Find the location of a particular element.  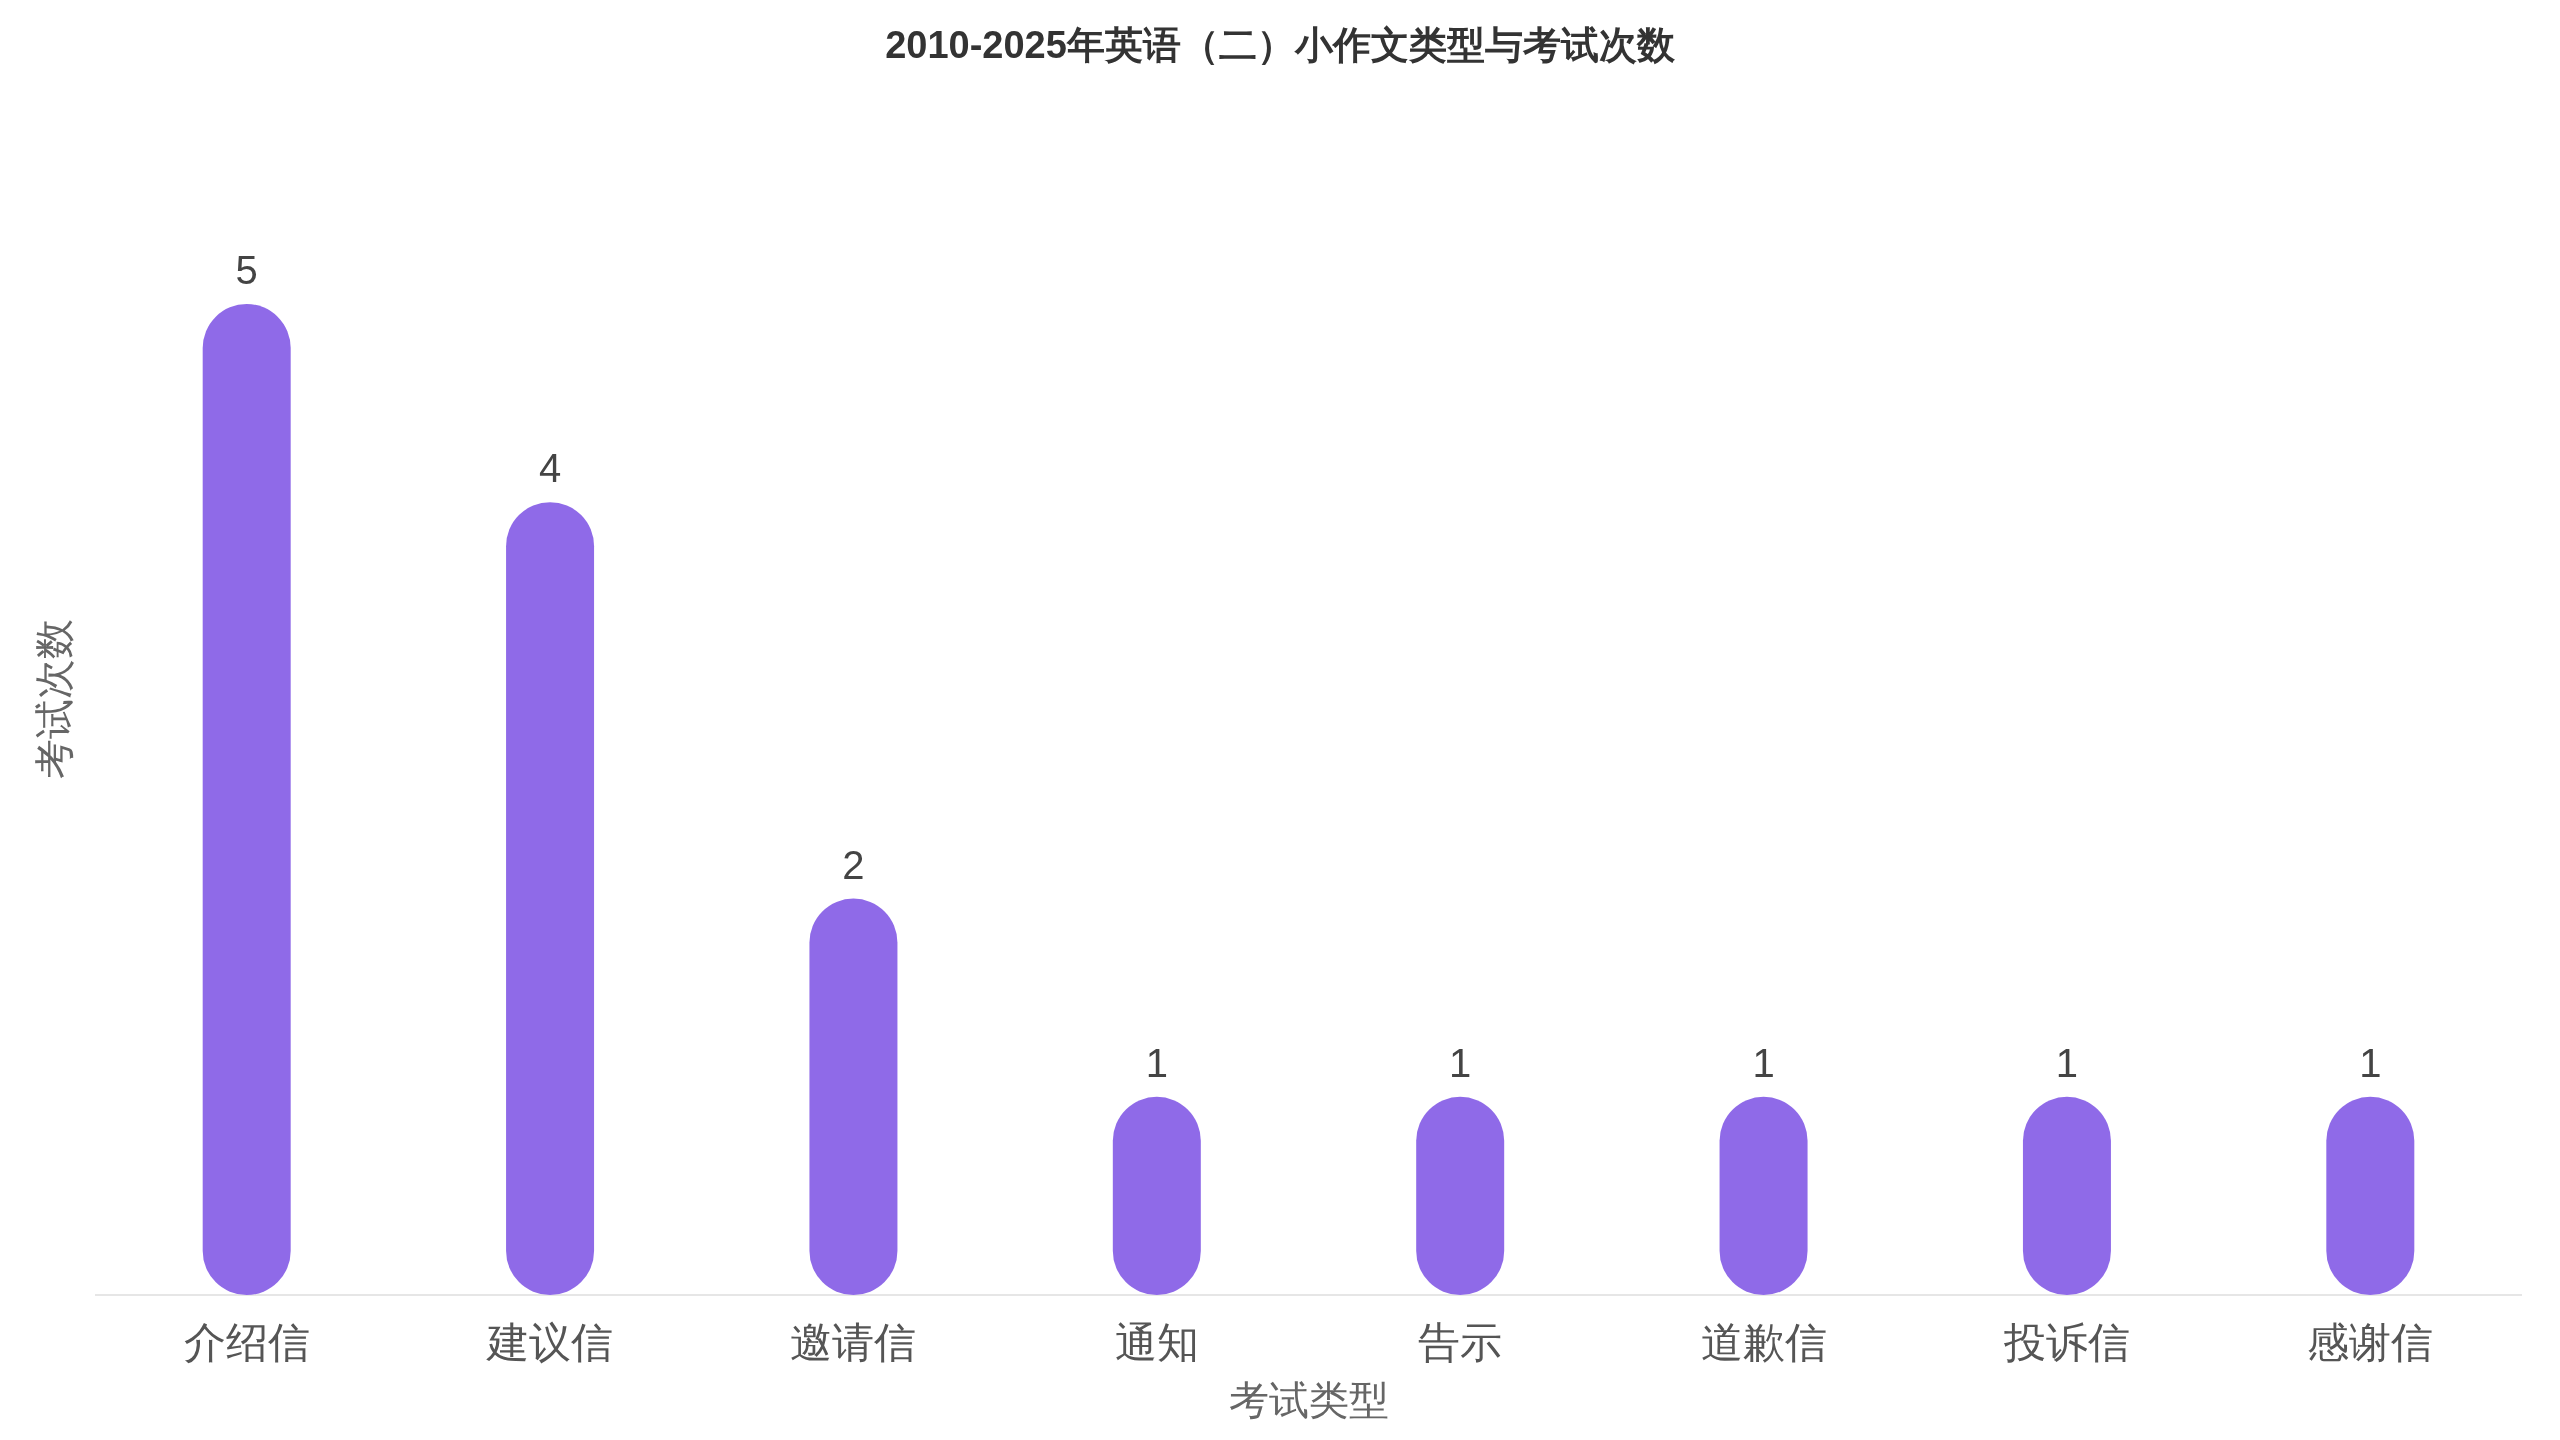

x-axis-title: 考试类型 is located at coordinates (1308, 1400).